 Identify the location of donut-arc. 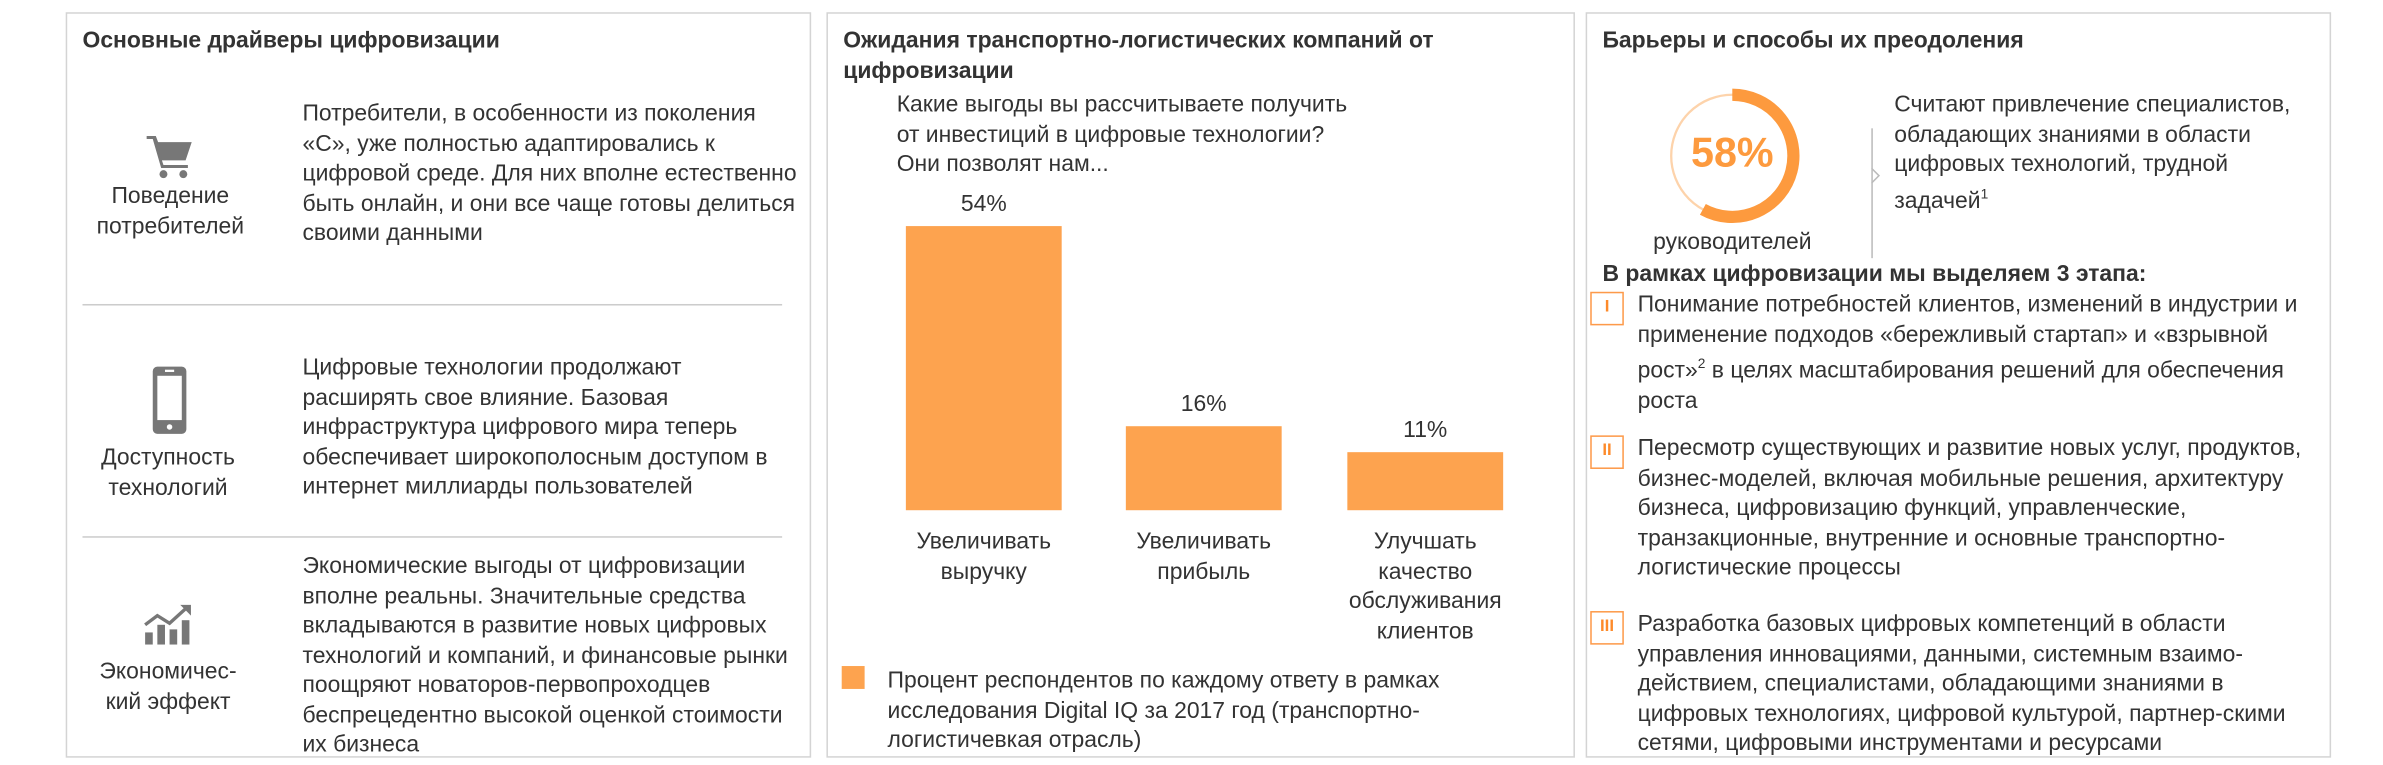
(1749, 156).